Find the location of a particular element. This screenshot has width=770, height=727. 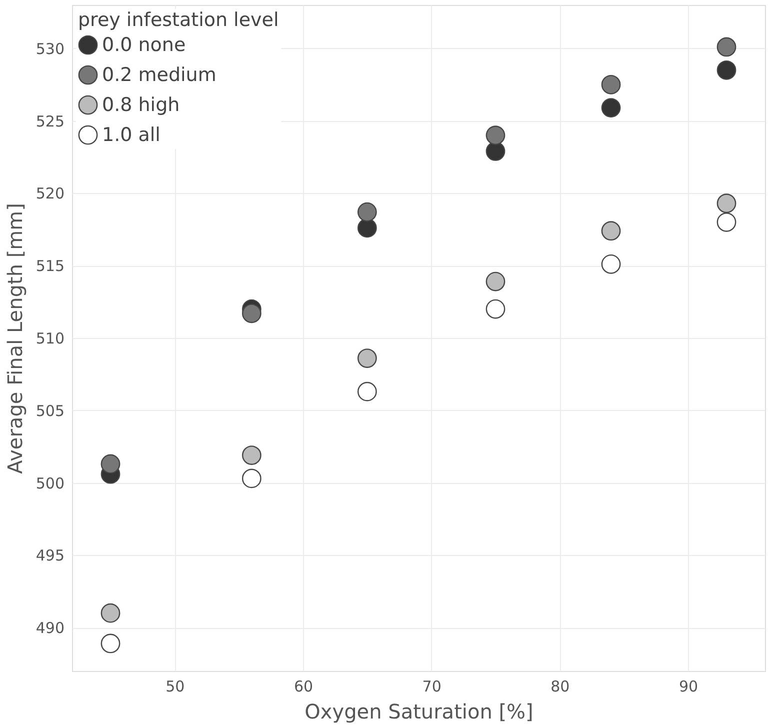

y-tick-label: 500 is located at coordinates (50, 483).